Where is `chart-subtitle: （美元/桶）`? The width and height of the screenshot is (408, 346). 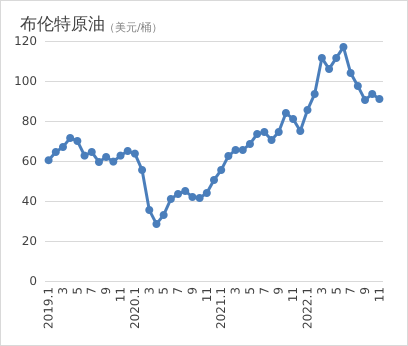
chart-subtitle: （美元/桶） is located at coordinates (133, 27).